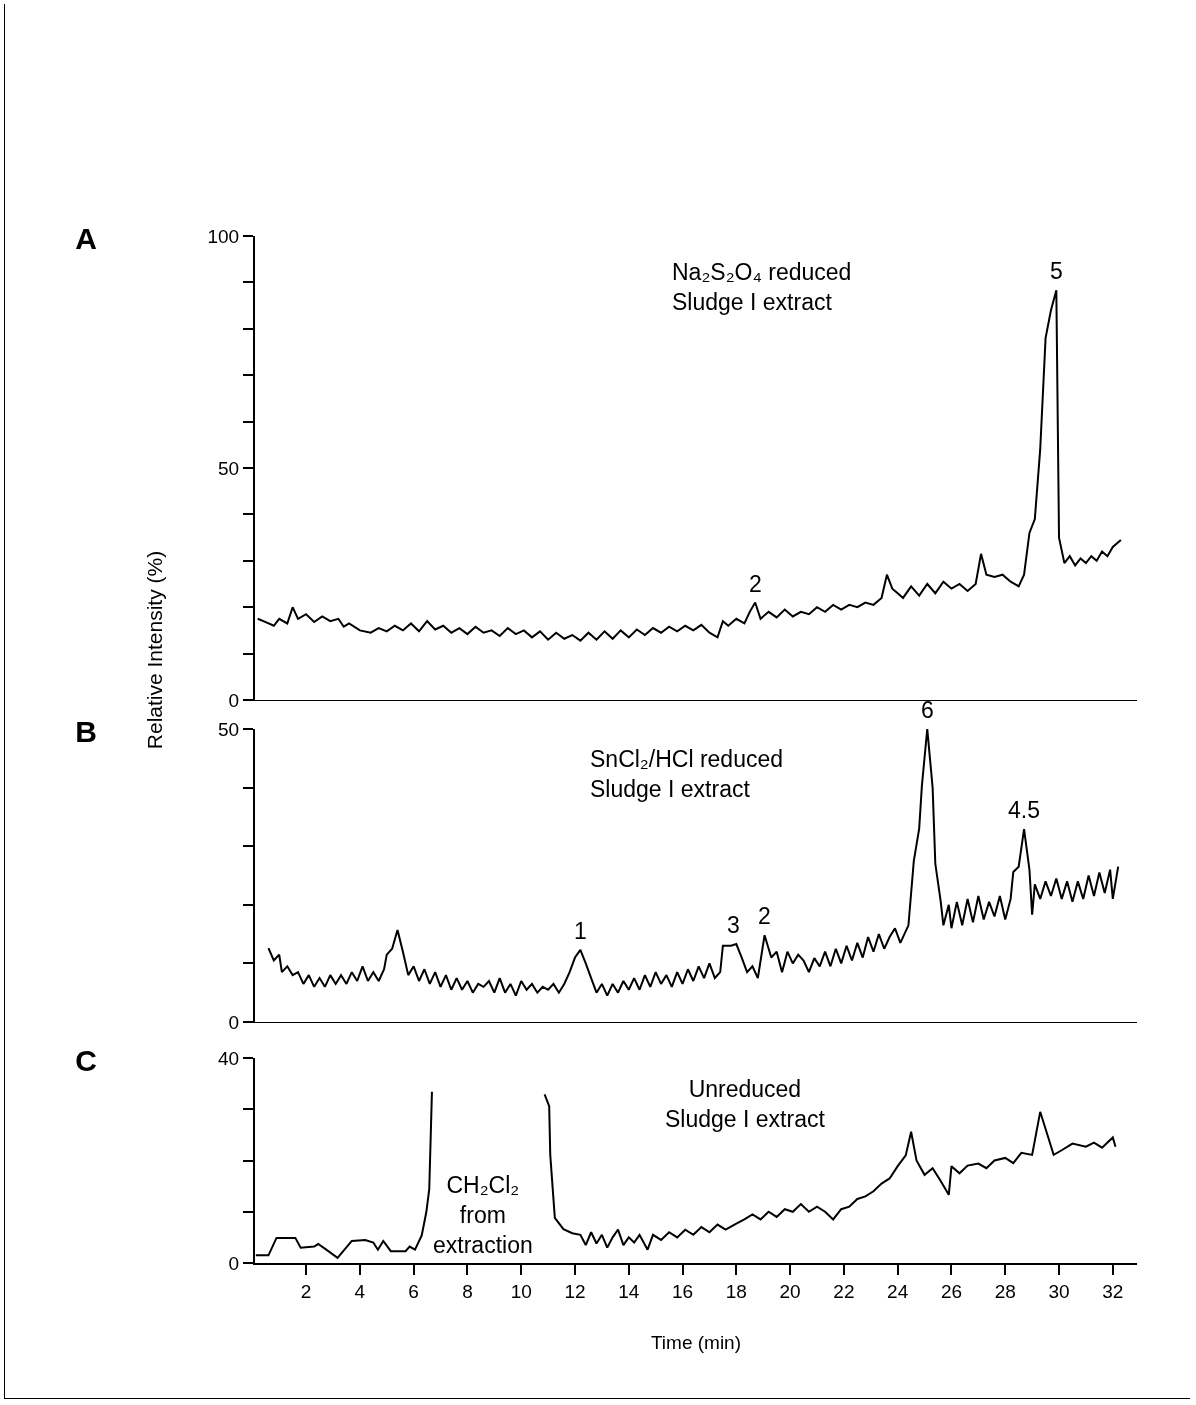  I want to click on x-tick-label: 30, so click(1059, 1291).